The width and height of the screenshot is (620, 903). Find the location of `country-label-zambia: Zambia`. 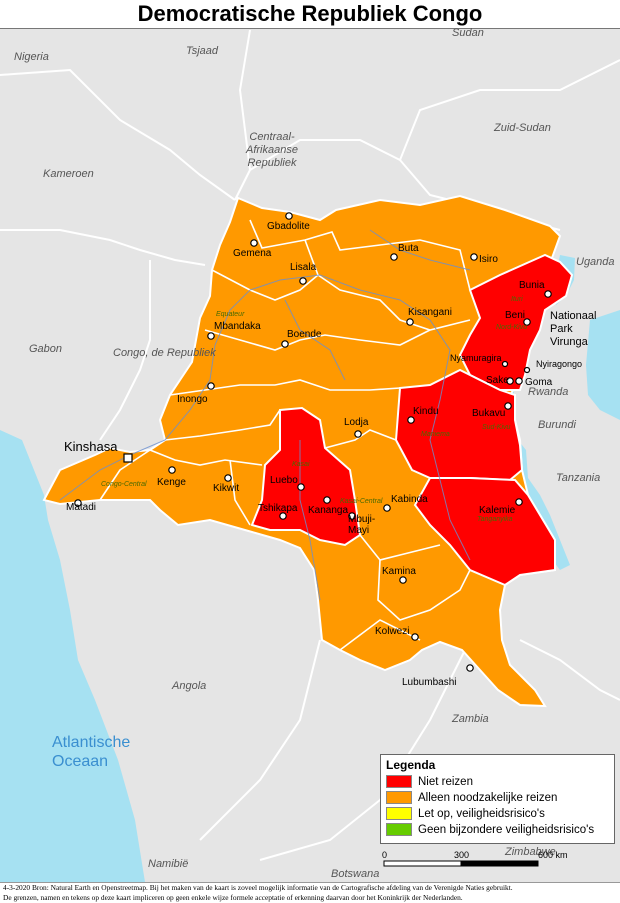

country-label-zambia: Zambia is located at coordinates (470, 719).